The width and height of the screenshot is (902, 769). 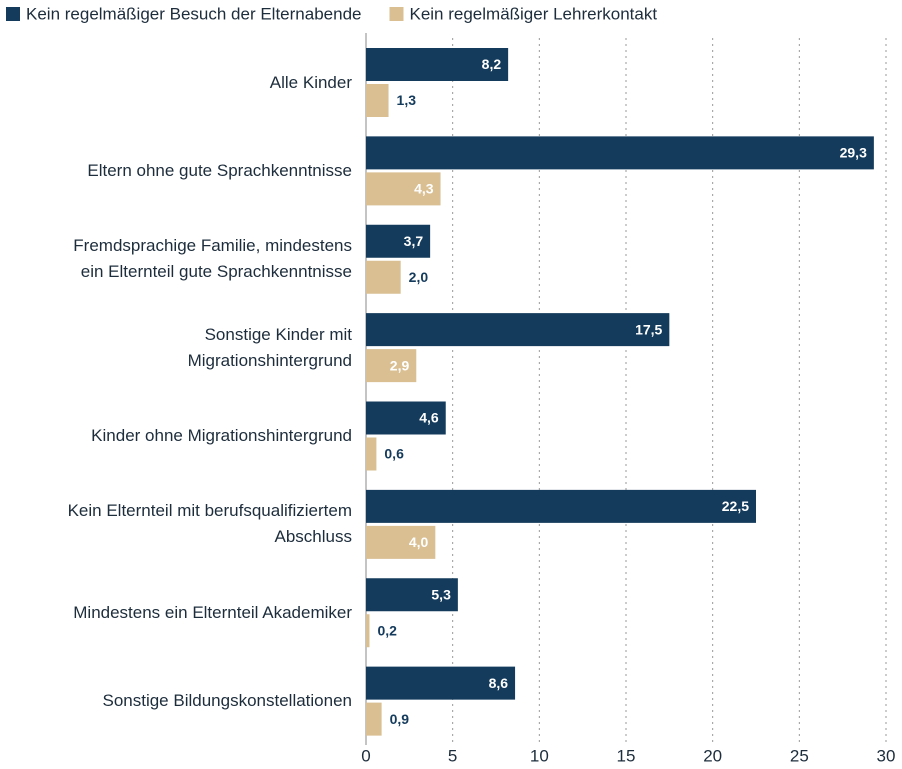 I want to click on value-label: 29,3, so click(x=853, y=153).